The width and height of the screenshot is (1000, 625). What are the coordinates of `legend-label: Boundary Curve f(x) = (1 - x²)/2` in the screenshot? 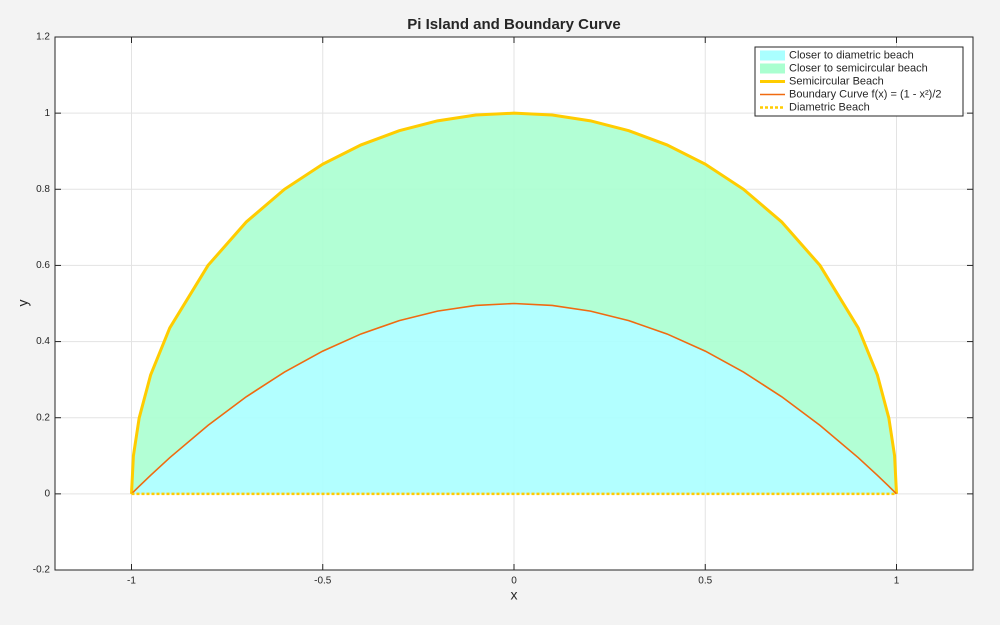 It's located at (865, 94).